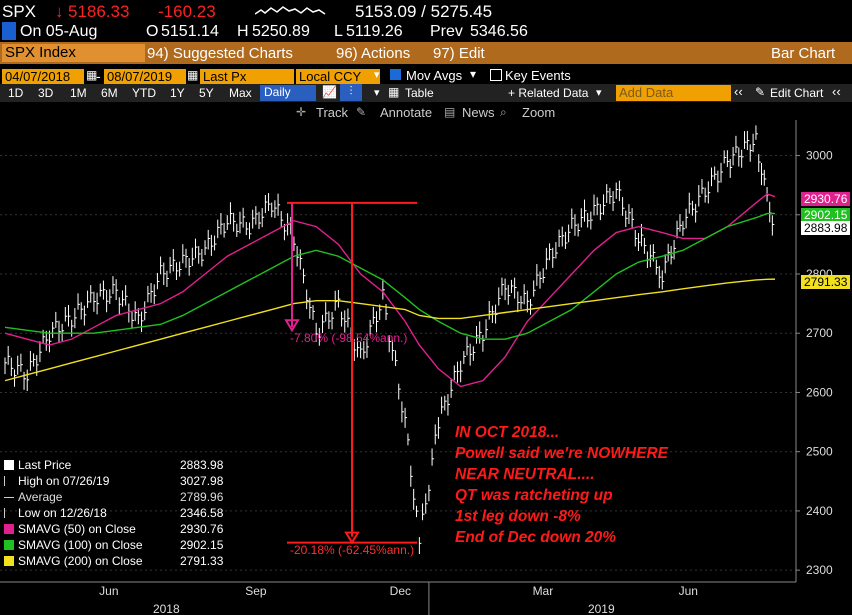 The width and height of the screenshot is (852, 615). I want to click on annotate-button: Annotate, so click(406, 112).